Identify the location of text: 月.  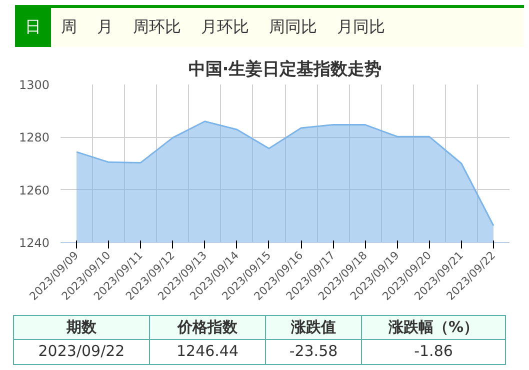
(105, 27).